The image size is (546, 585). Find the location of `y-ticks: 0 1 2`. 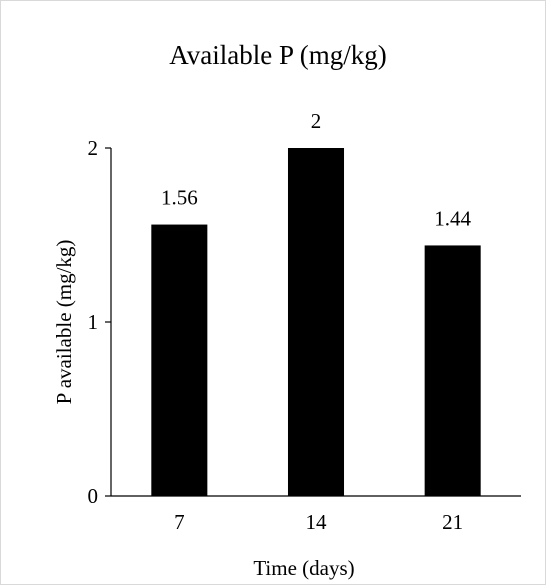

y-ticks: 0 1 2 is located at coordinates (99, 322).